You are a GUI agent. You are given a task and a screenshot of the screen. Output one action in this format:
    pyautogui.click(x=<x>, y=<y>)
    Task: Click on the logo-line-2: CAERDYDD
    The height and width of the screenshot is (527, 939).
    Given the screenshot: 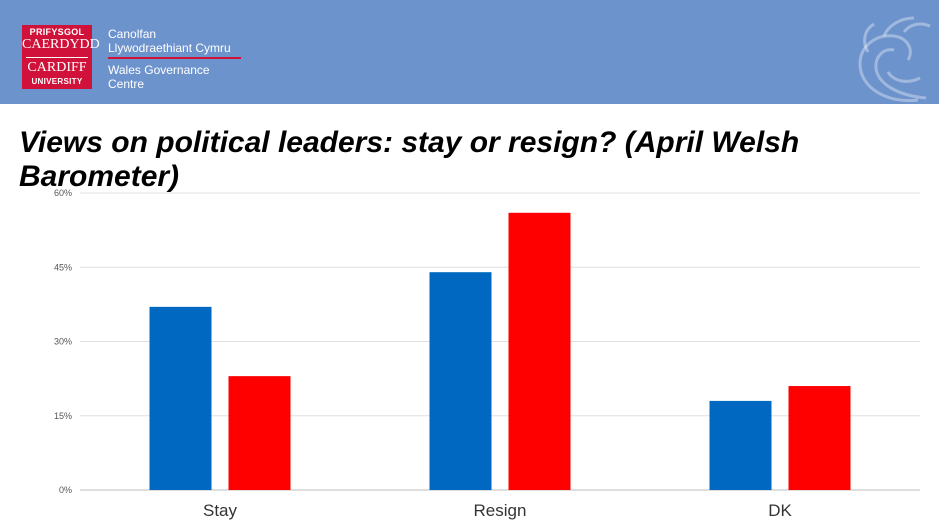 What is the action you would take?
    pyautogui.click(x=61, y=44)
    